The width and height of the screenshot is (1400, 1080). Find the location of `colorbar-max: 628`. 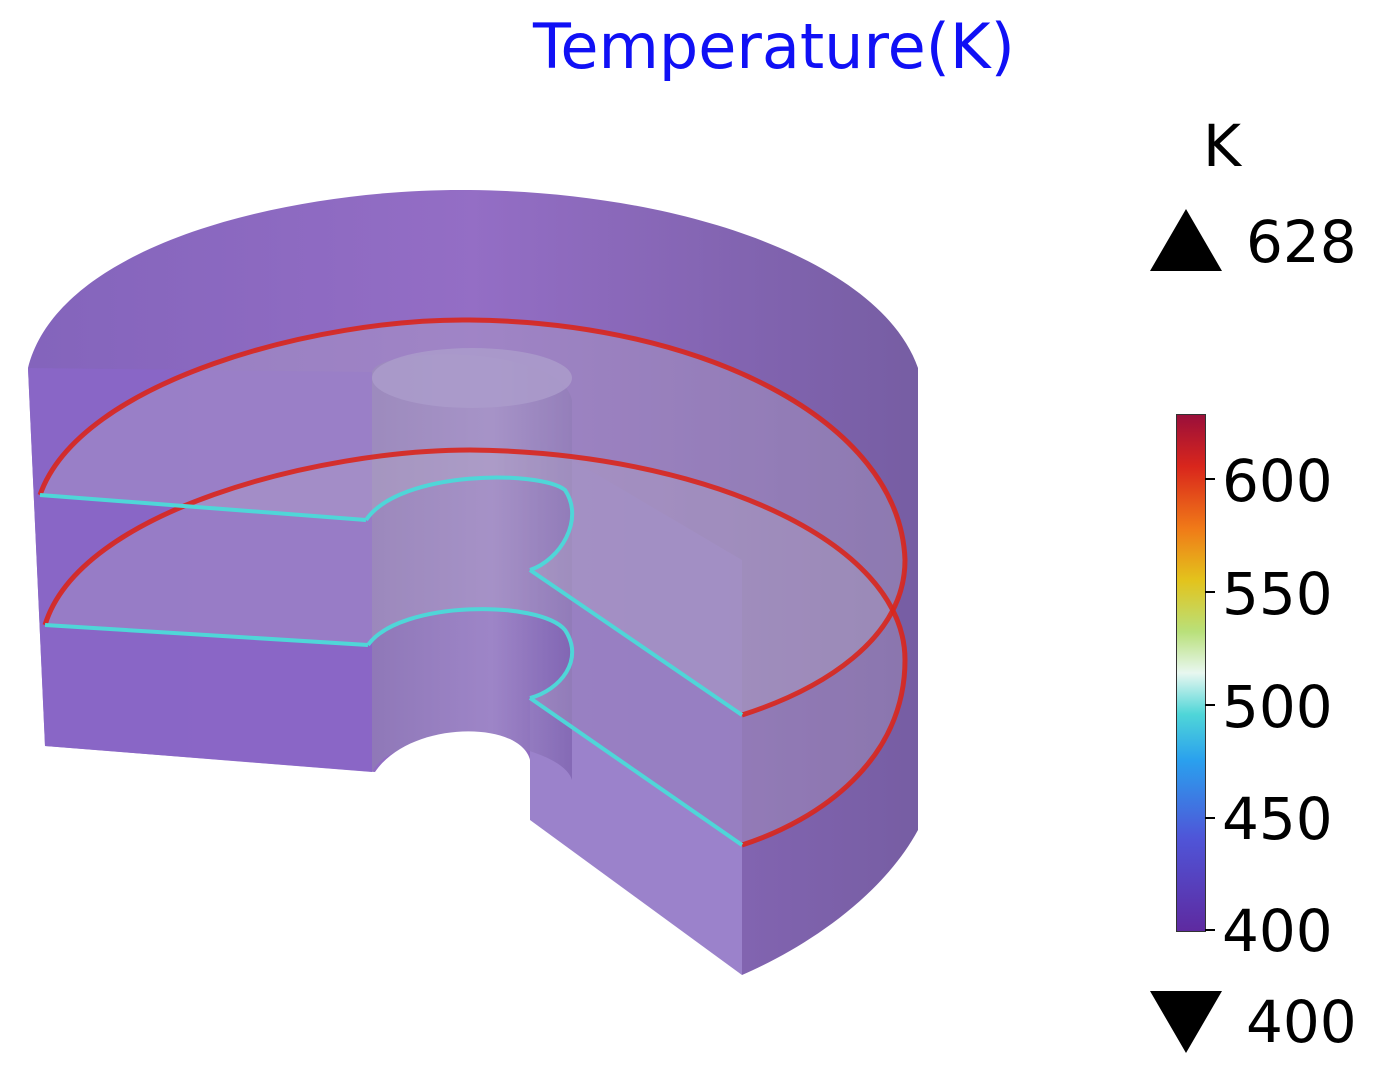

colorbar-max: 628 is located at coordinates (1253, 243).